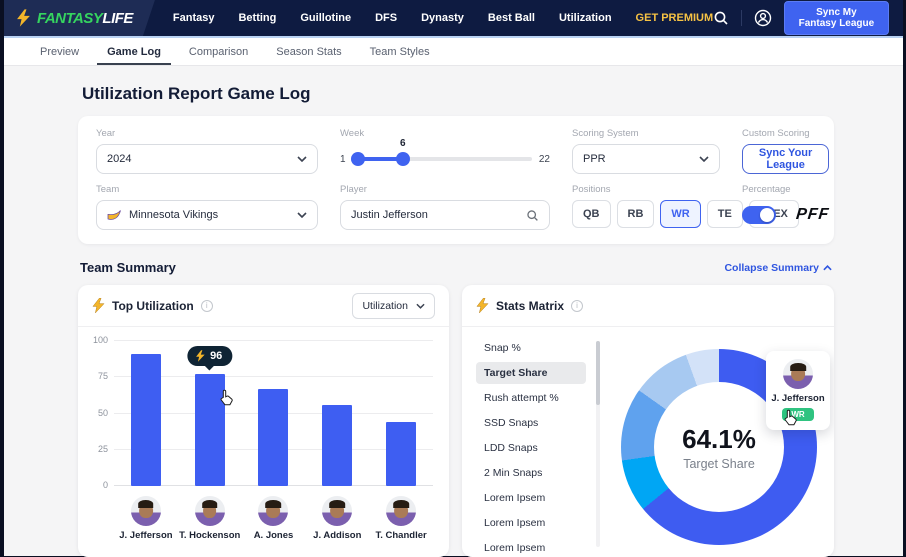 The width and height of the screenshot is (906, 557). Describe the element at coordinates (274, 518) in the screenshot. I see `player-label: A. Jones` at that location.